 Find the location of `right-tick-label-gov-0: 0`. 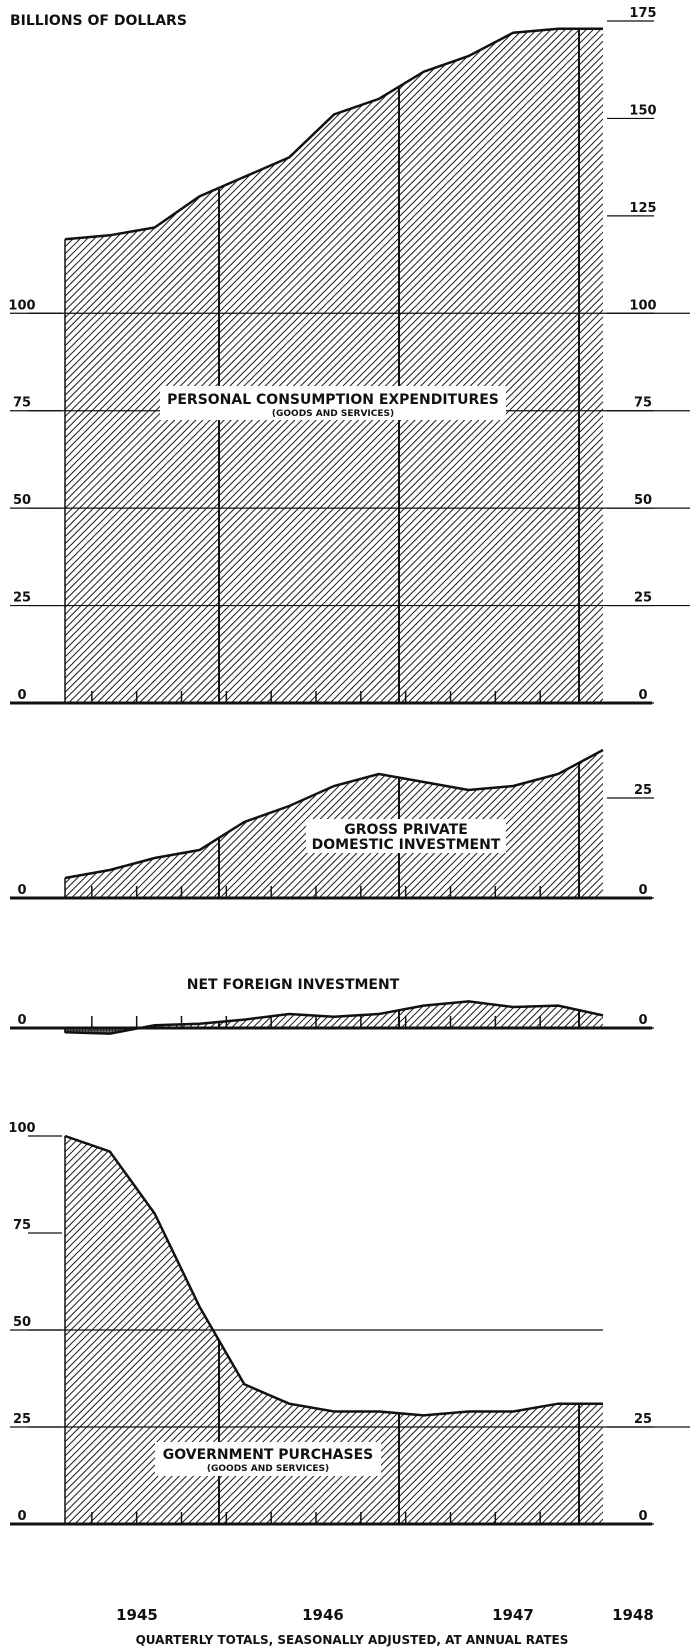

right-tick-label-gov-0: 0 is located at coordinates (642, 1516).